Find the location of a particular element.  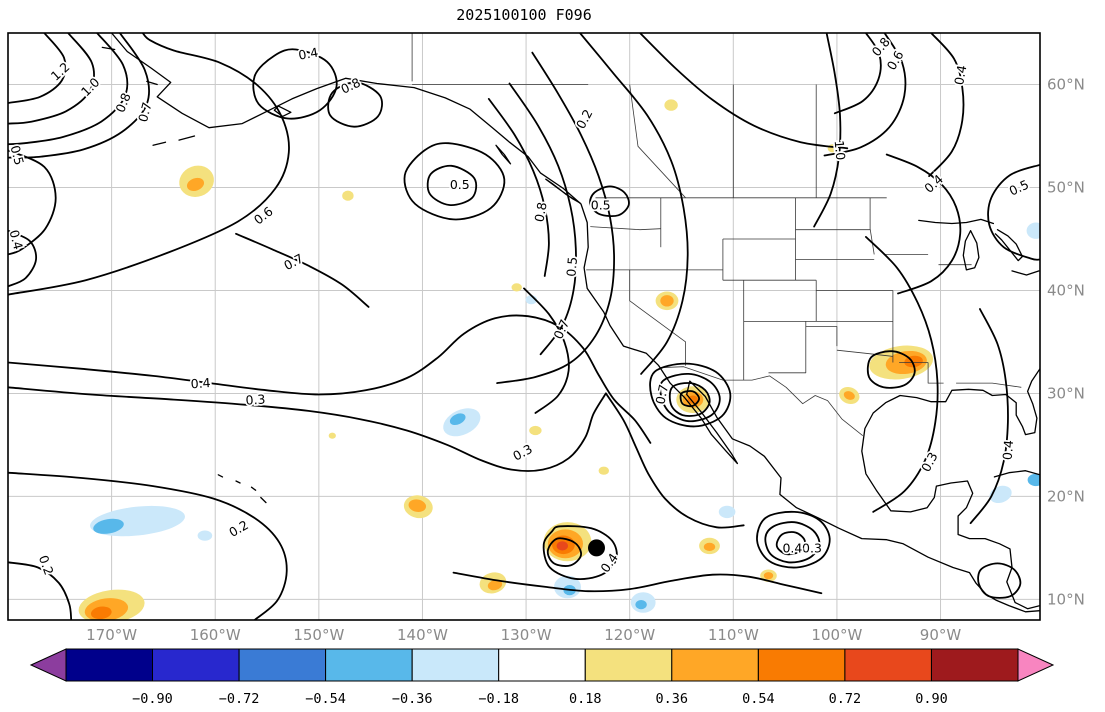

lon-tick-label: 110°W is located at coordinates (733, 635).